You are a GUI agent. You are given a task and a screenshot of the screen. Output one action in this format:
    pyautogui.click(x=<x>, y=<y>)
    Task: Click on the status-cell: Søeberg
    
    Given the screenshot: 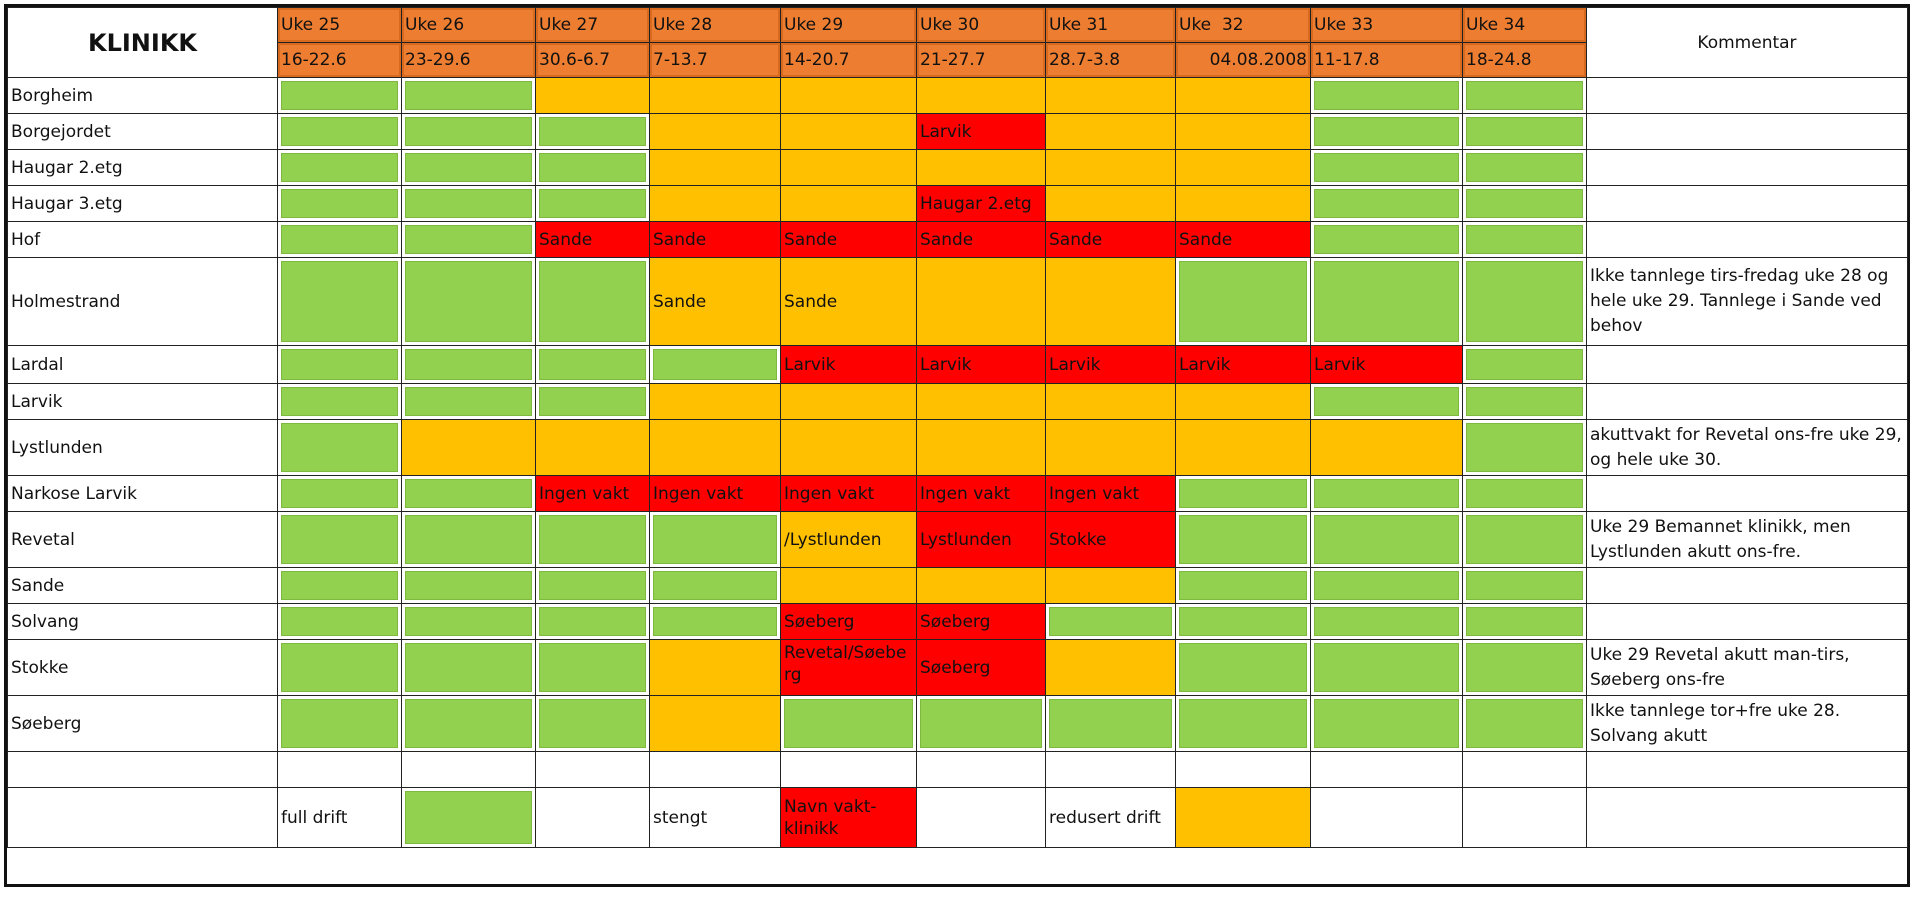 What is the action you would take?
    pyautogui.click(x=981, y=621)
    